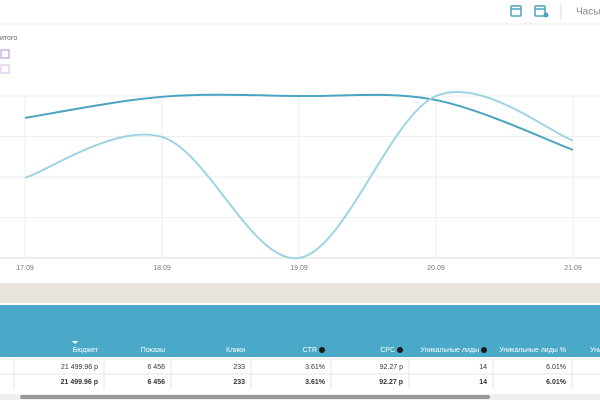 This screenshot has height=400, width=600. What do you see at coordinates (75, 342) in the screenshot?
I see `sort-indicator` at bounding box center [75, 342].